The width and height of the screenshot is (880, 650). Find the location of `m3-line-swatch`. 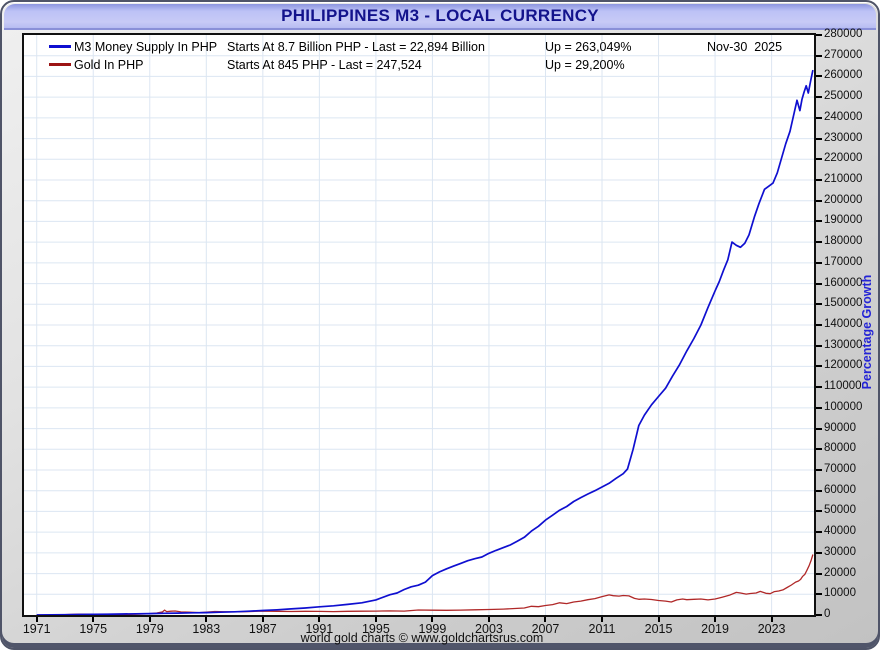

m3-line-swatch is located at coordinates (60, 46).